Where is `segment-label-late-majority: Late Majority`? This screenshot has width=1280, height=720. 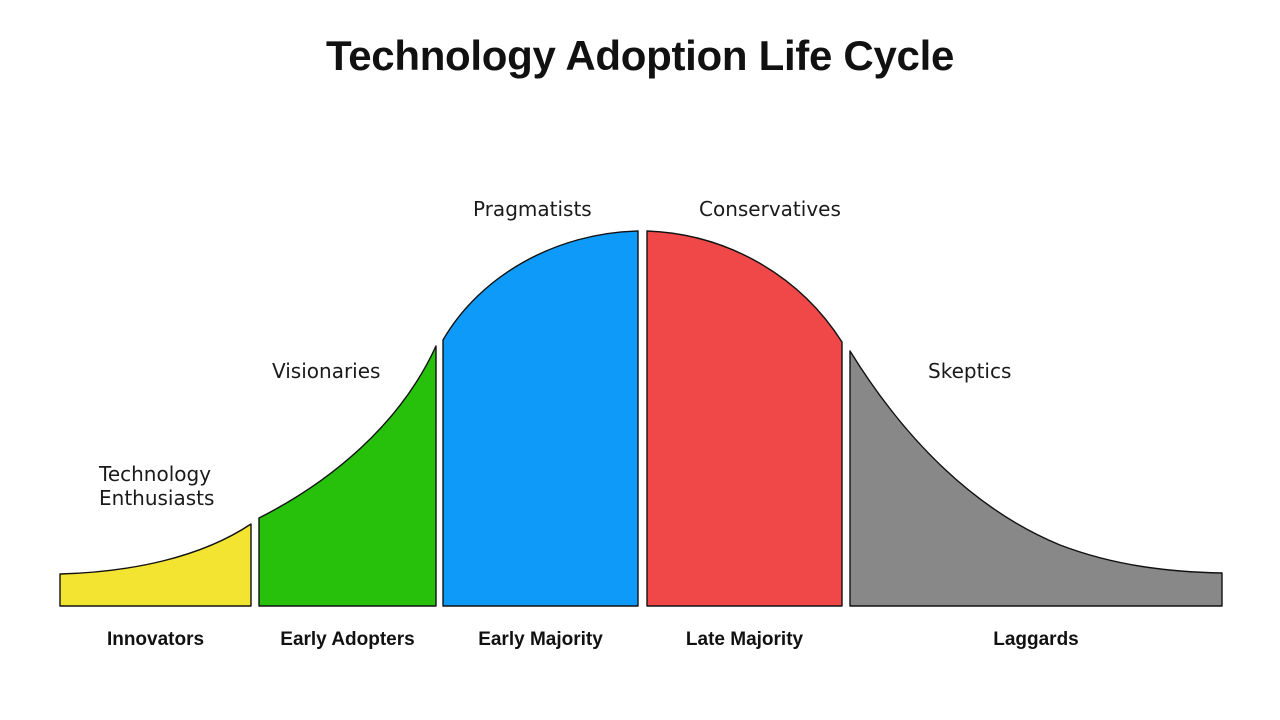 segment-label-late-majority: Late Majority is located at coordinates (744, 639).